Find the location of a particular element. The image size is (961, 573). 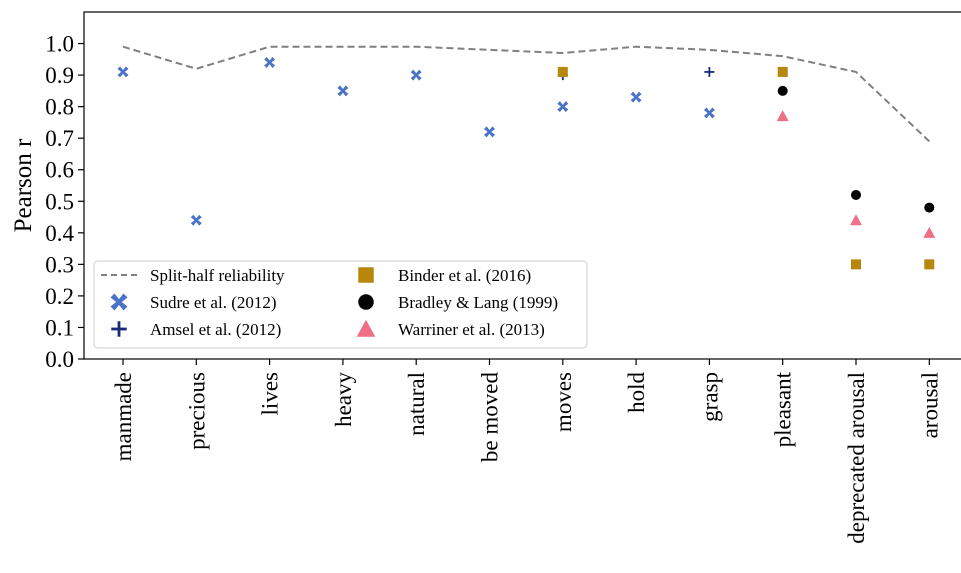

legend-label: Amsel et al. (2012) is located at coordinates (215, 329).